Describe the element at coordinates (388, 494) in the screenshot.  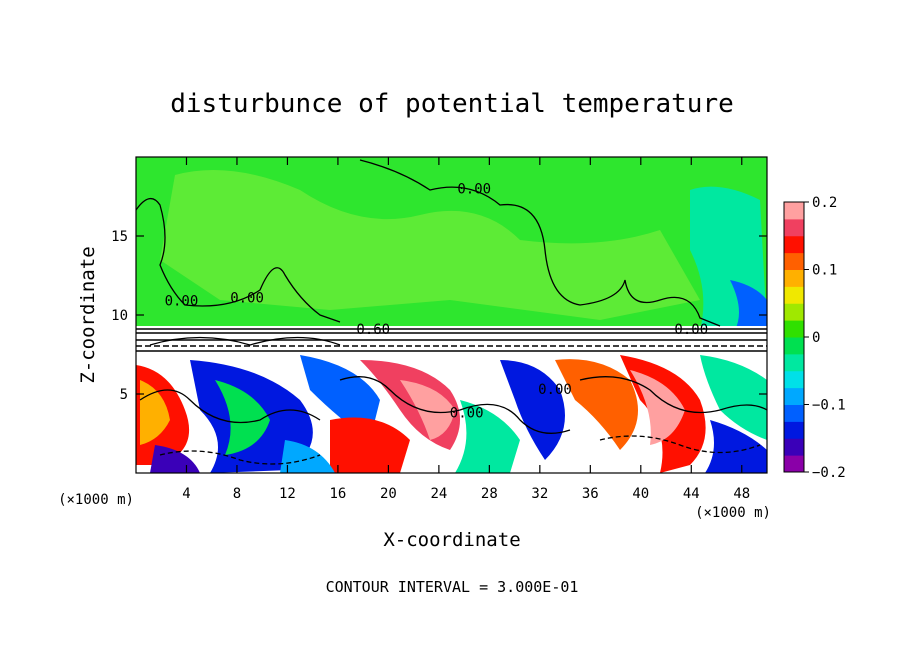
I see `x-tick-label: 20` at that location.